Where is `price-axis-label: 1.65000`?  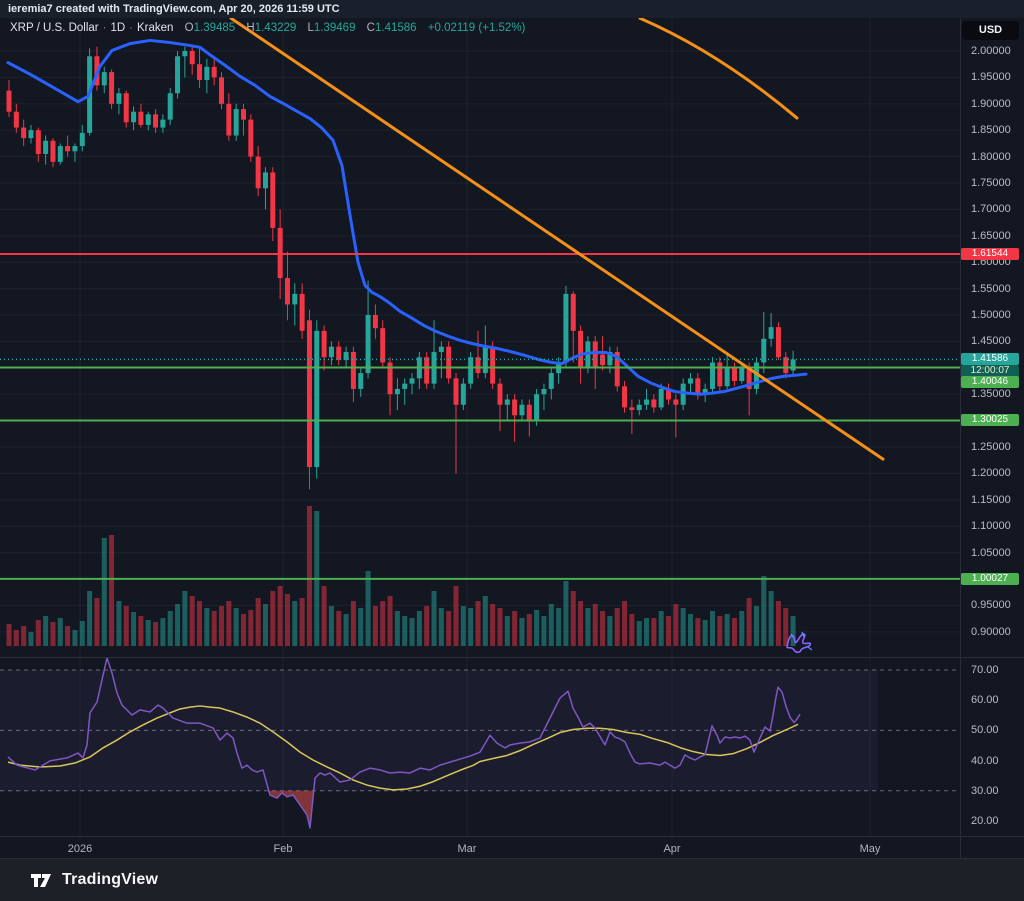 price-axis-label: 1.65000 is located at coordinates (991, 235).